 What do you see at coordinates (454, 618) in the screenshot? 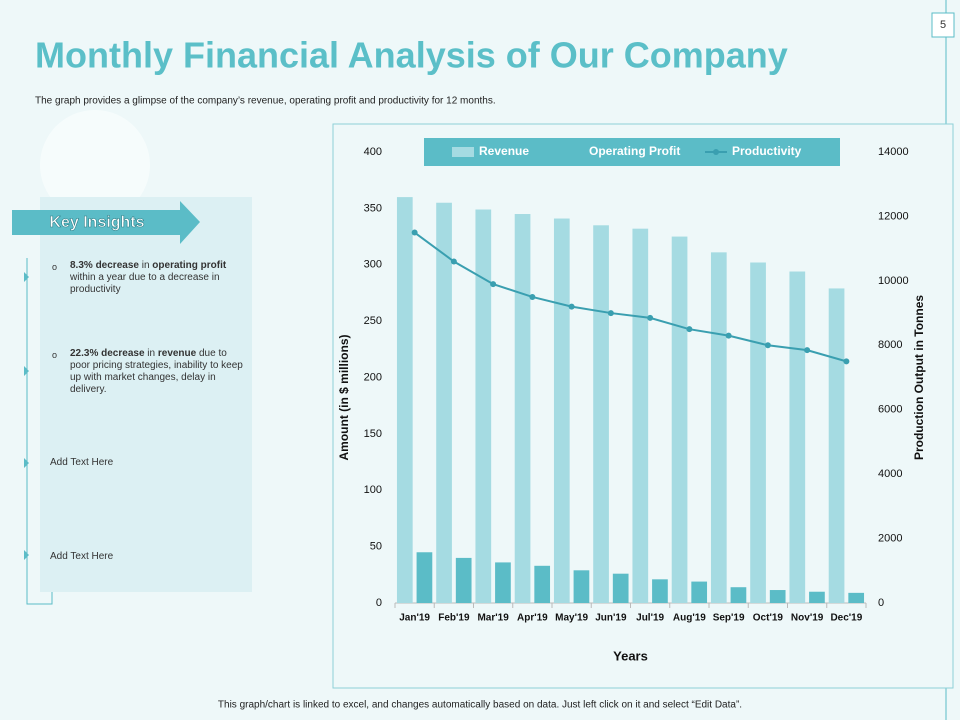
I see `x-tick-label: Feb'19` at bounding box center [454, 618].